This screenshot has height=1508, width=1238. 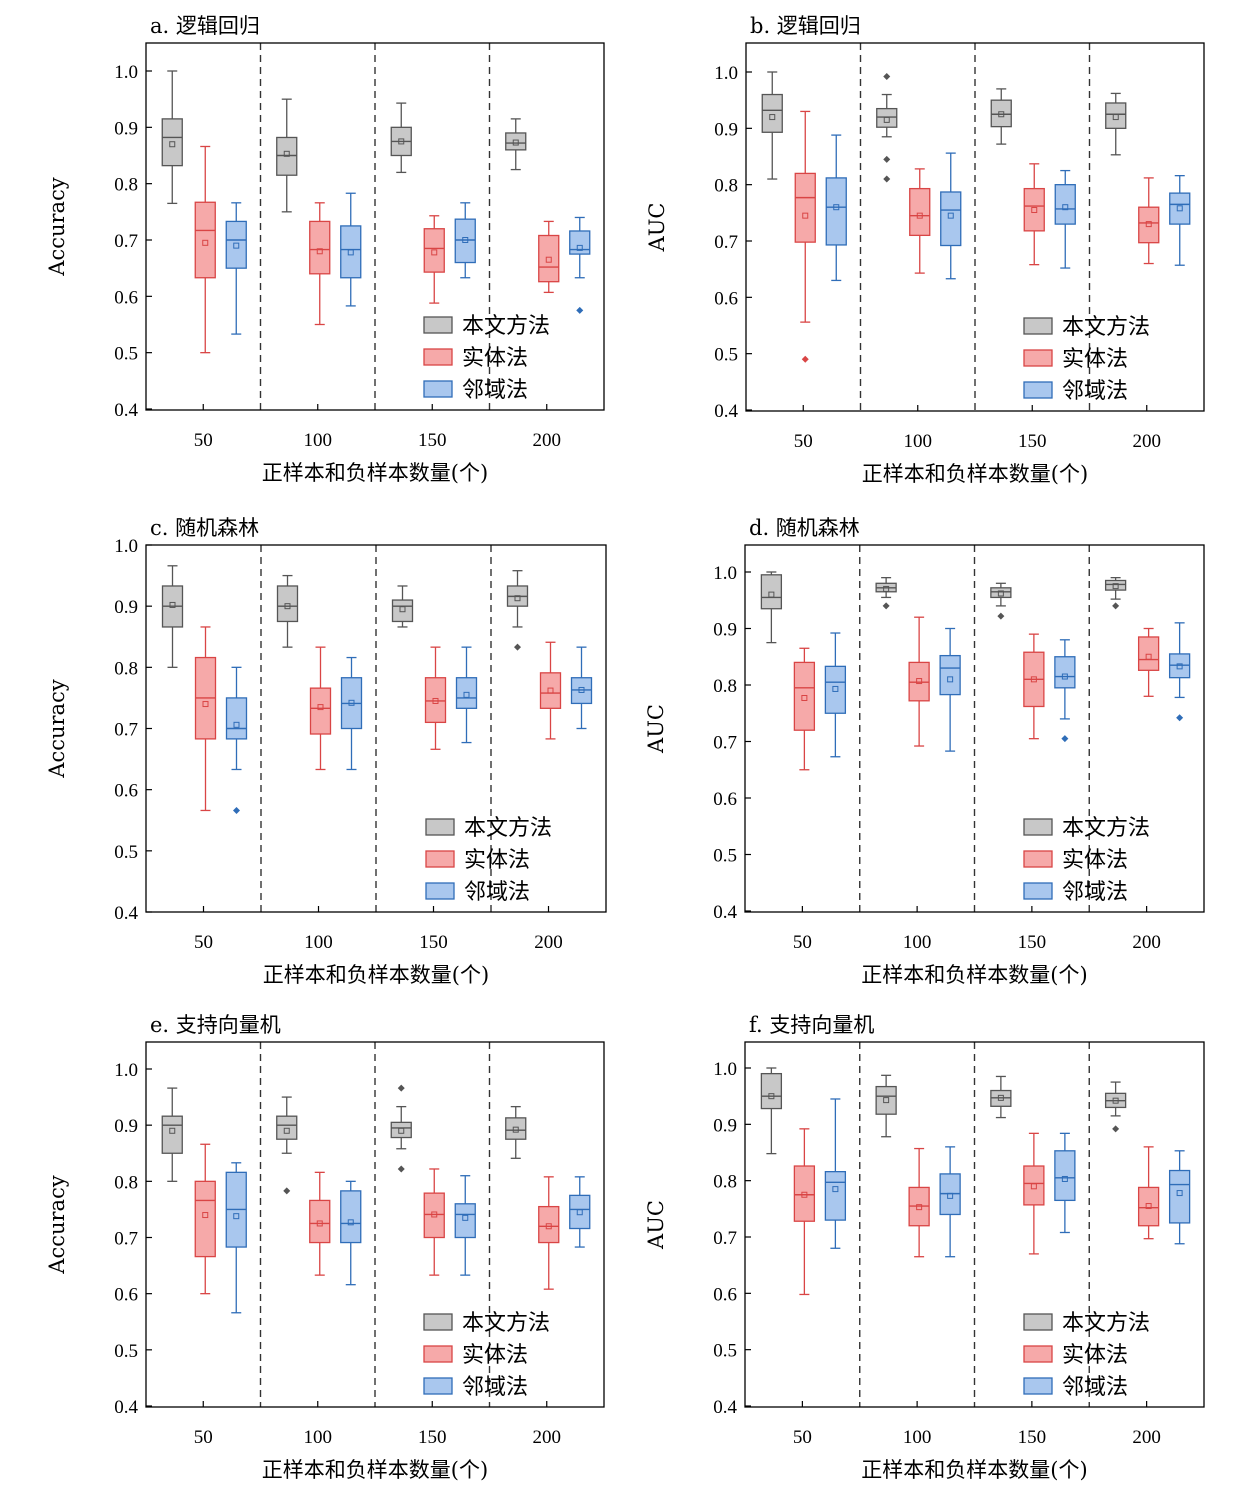 I want to click on y-axis-label: Accuracy, so click(x=57, y=729).